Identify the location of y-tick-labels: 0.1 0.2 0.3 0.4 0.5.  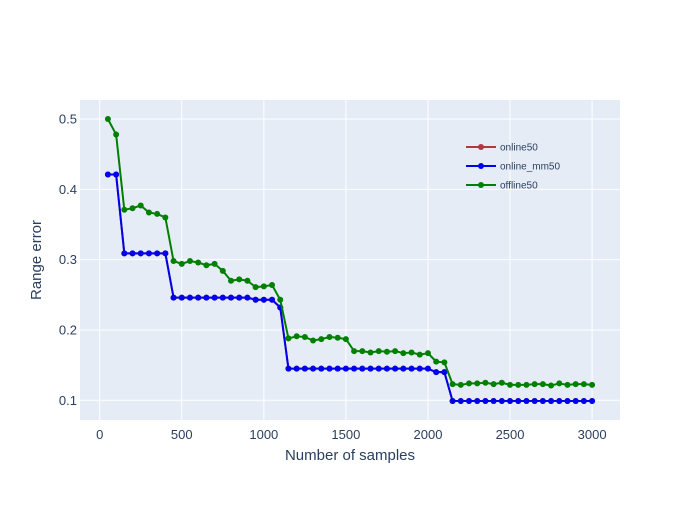
(68, 259).